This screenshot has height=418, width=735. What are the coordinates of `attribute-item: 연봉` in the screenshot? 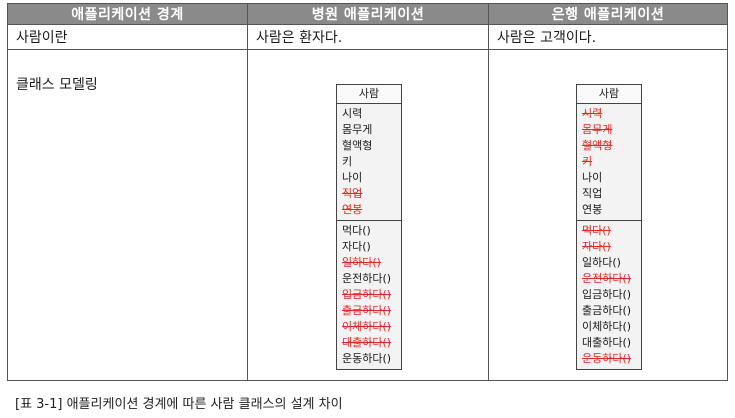 It's located at (592, 209).